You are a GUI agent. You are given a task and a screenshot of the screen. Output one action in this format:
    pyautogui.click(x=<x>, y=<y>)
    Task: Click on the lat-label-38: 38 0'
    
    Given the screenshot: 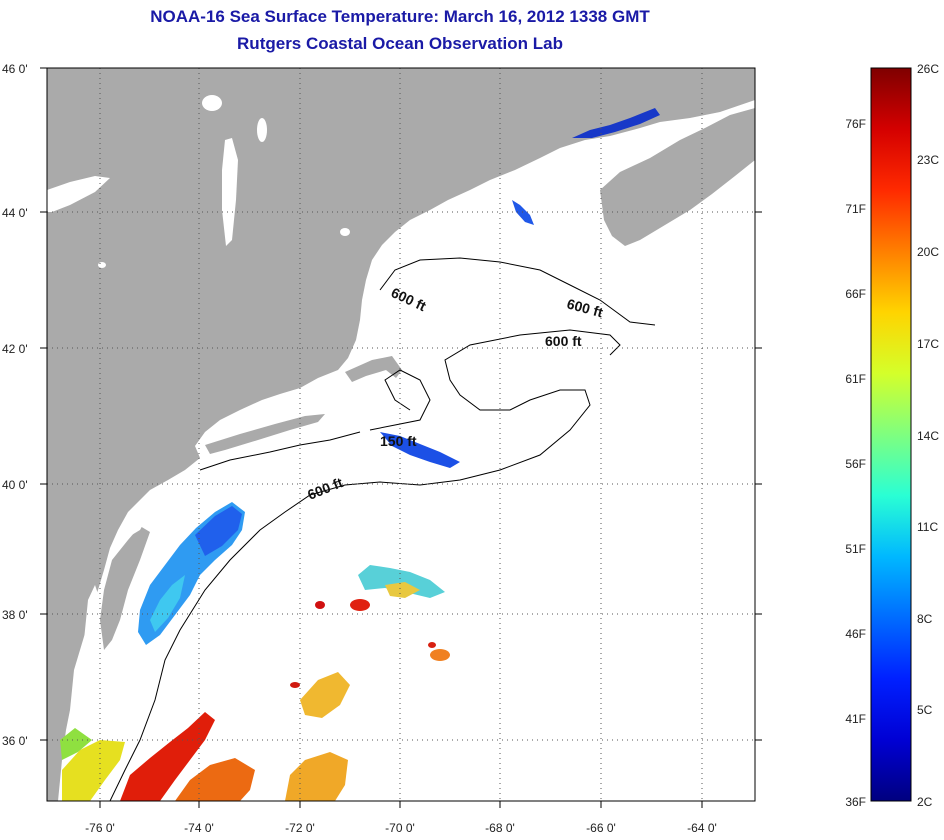 What is the action you would take?
    pyautogui.click(x=15, y=615)
    